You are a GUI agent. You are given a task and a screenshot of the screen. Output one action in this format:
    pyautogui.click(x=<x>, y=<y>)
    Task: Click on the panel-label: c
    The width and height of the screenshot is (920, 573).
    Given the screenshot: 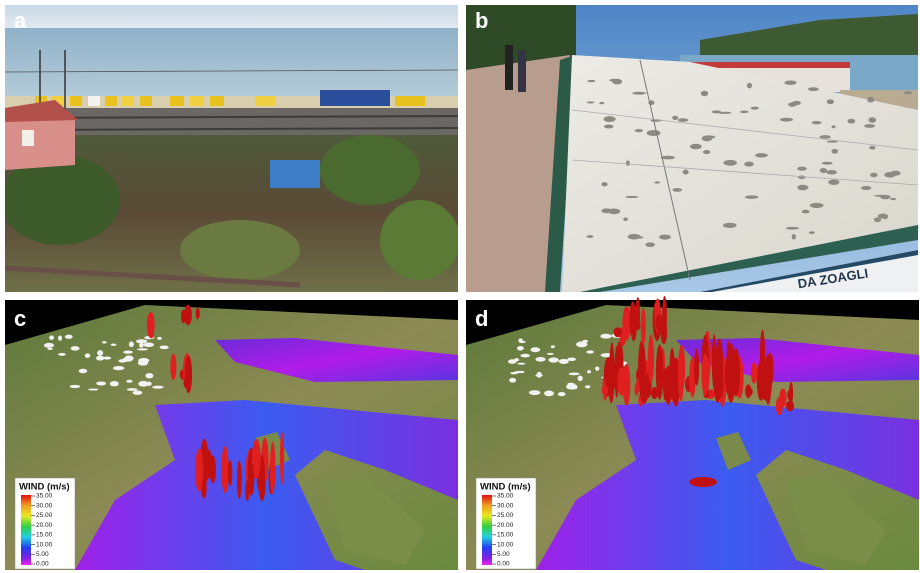 What is the action you would take?
    pyautogui.click(x=20, y=318)
    